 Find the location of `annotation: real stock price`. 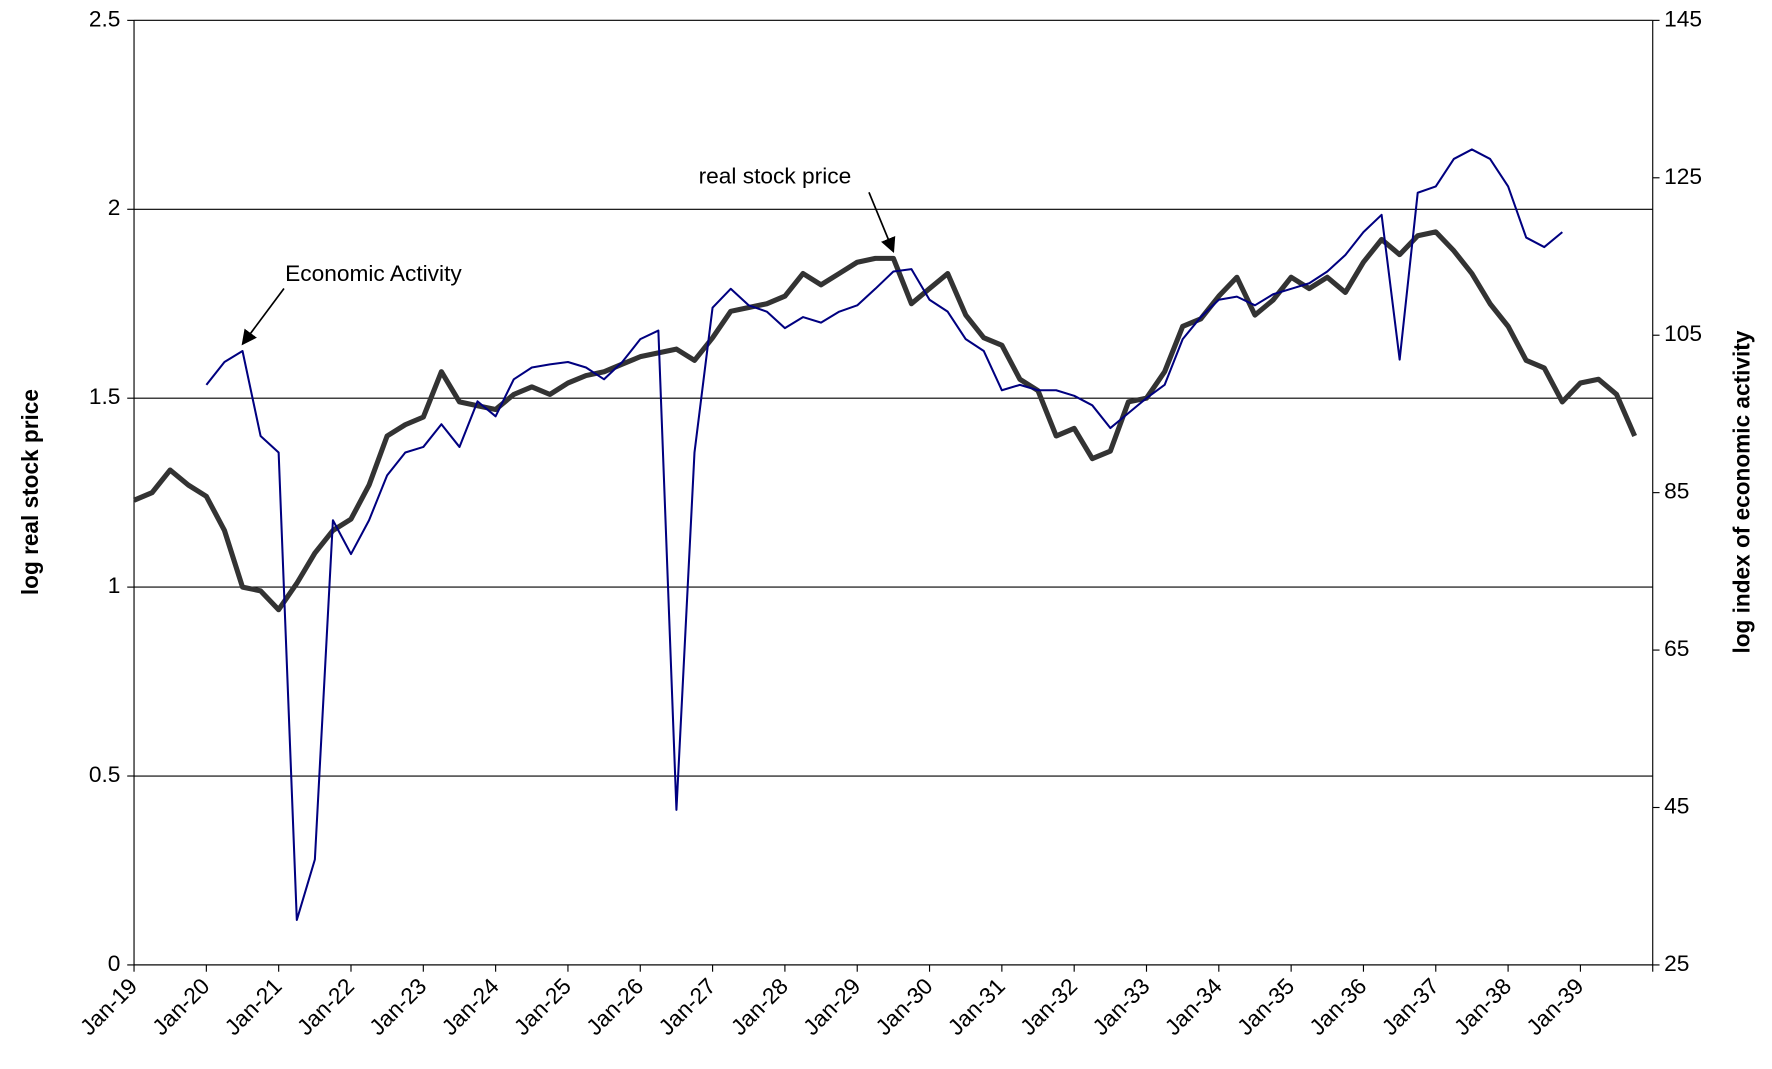

annotation: real stock price is located at coordinates (775, 176).